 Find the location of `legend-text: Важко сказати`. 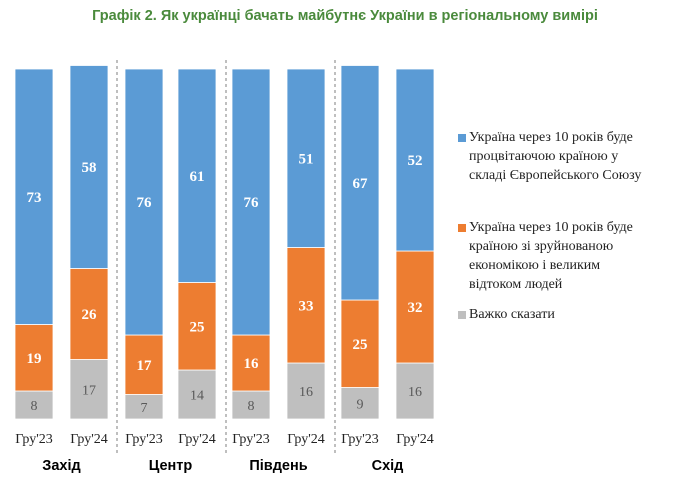

legend-text: Важко сказати is located at coordinates (512, 314).